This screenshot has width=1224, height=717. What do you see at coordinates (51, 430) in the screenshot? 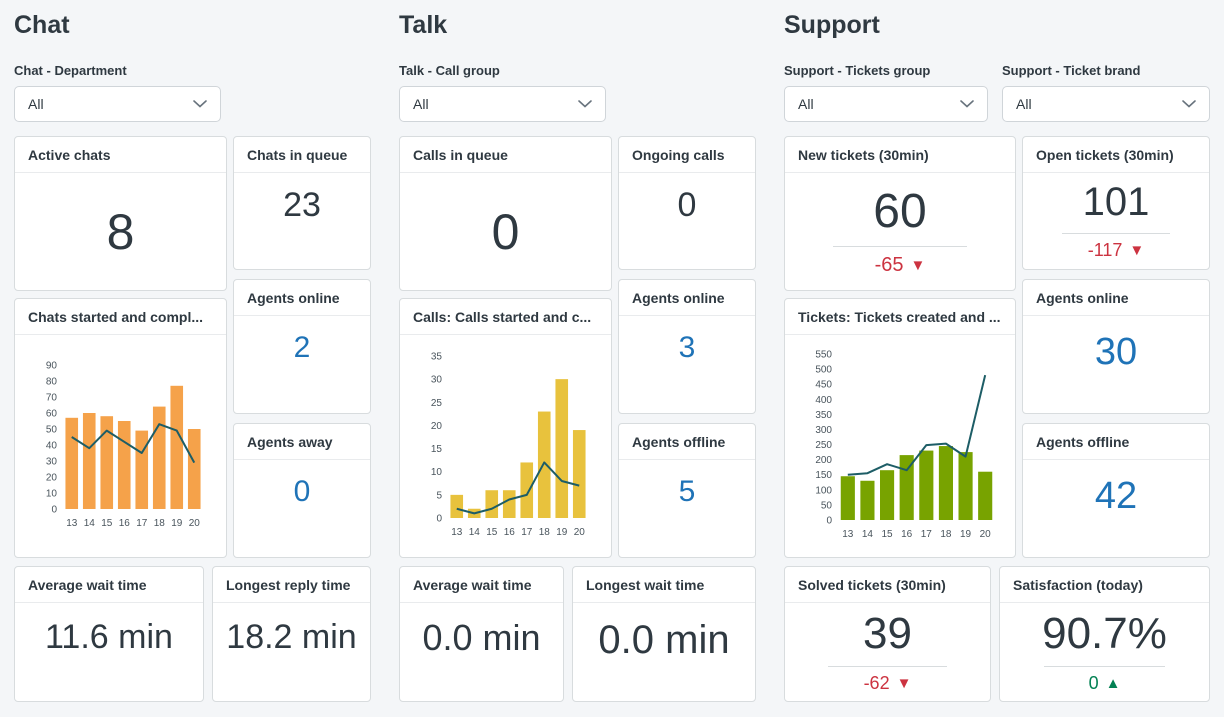
I see `svg-text: 50` at bounding box center [51, 430].